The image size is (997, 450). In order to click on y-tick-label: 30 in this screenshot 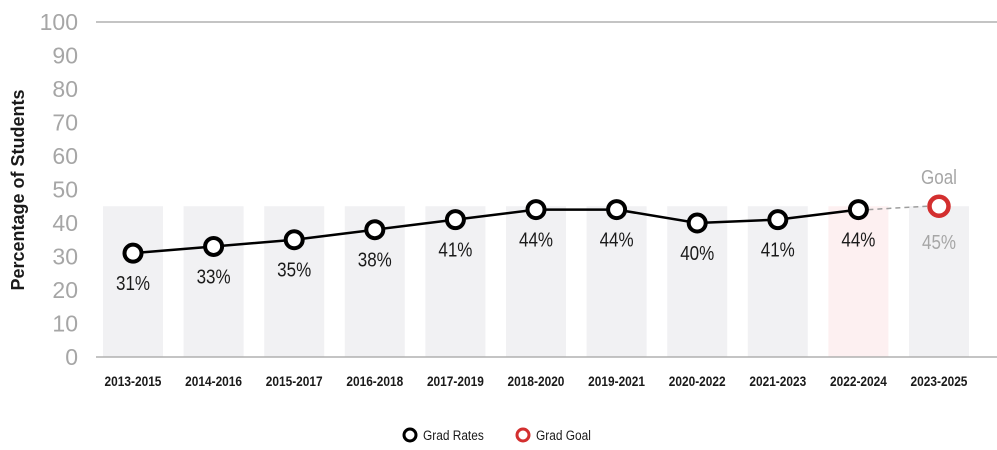, I will do `click(65, 257)`.